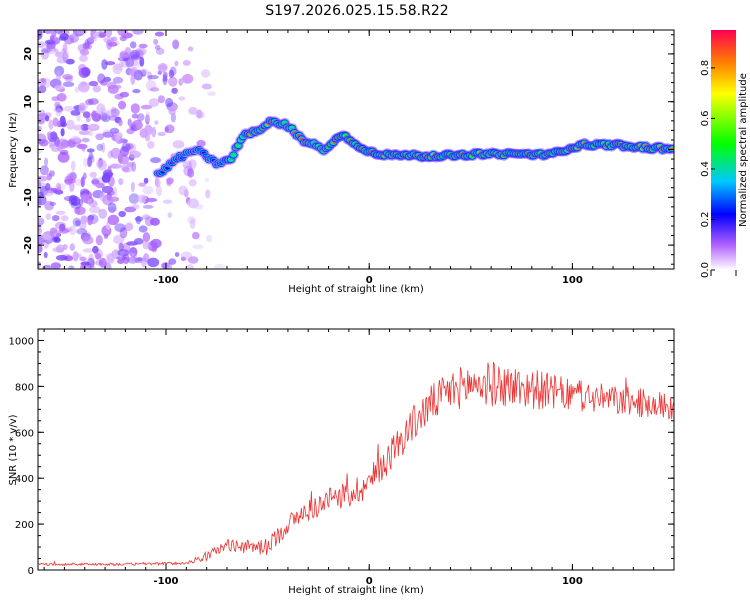 This screenshot has width=750, height=600. Describe the element at coordinates (233, 155) in the screenshot. I see `spectrogram-ridge-cell` at that location.